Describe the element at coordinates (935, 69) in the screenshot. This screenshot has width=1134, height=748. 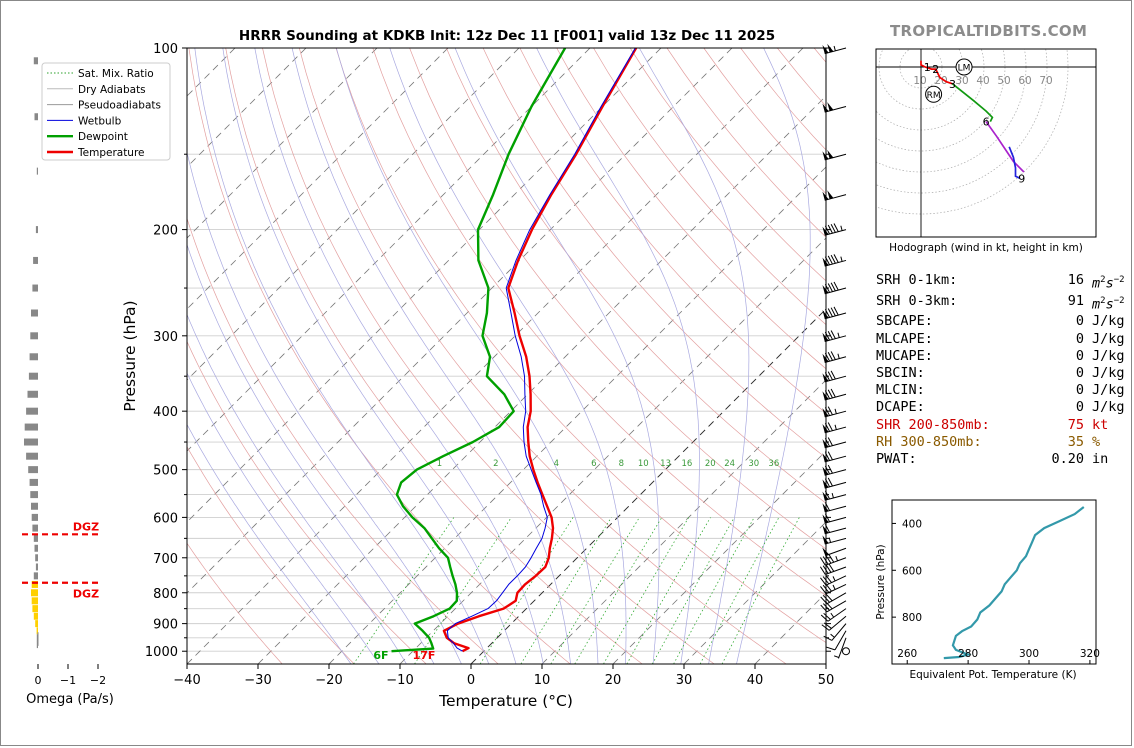
I see `hodograph-height-label: 2` at that location.